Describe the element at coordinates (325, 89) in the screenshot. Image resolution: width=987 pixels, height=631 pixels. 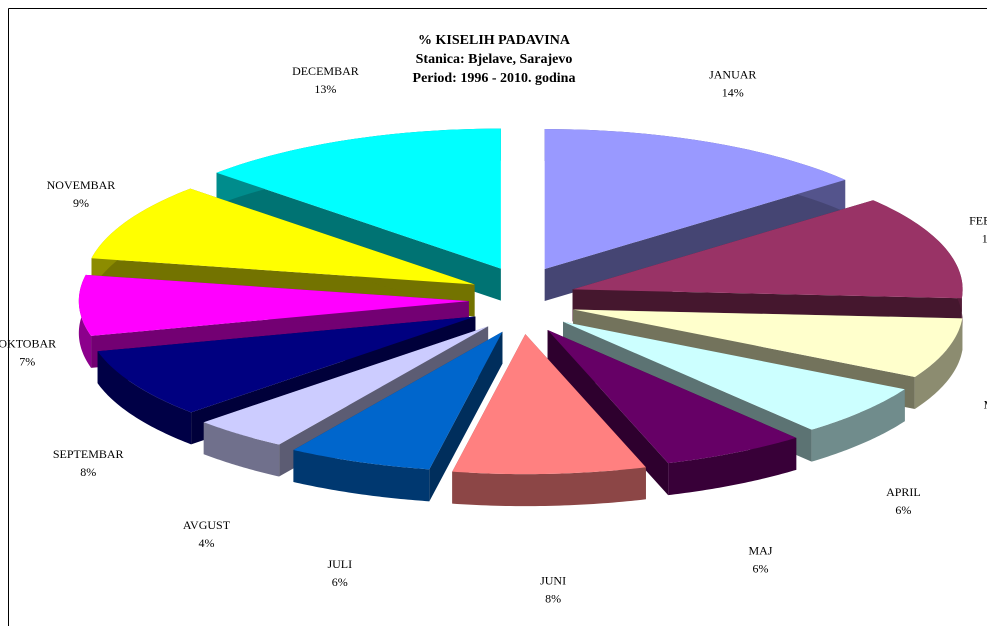
I see `slice-value-label: 13%` at that location.